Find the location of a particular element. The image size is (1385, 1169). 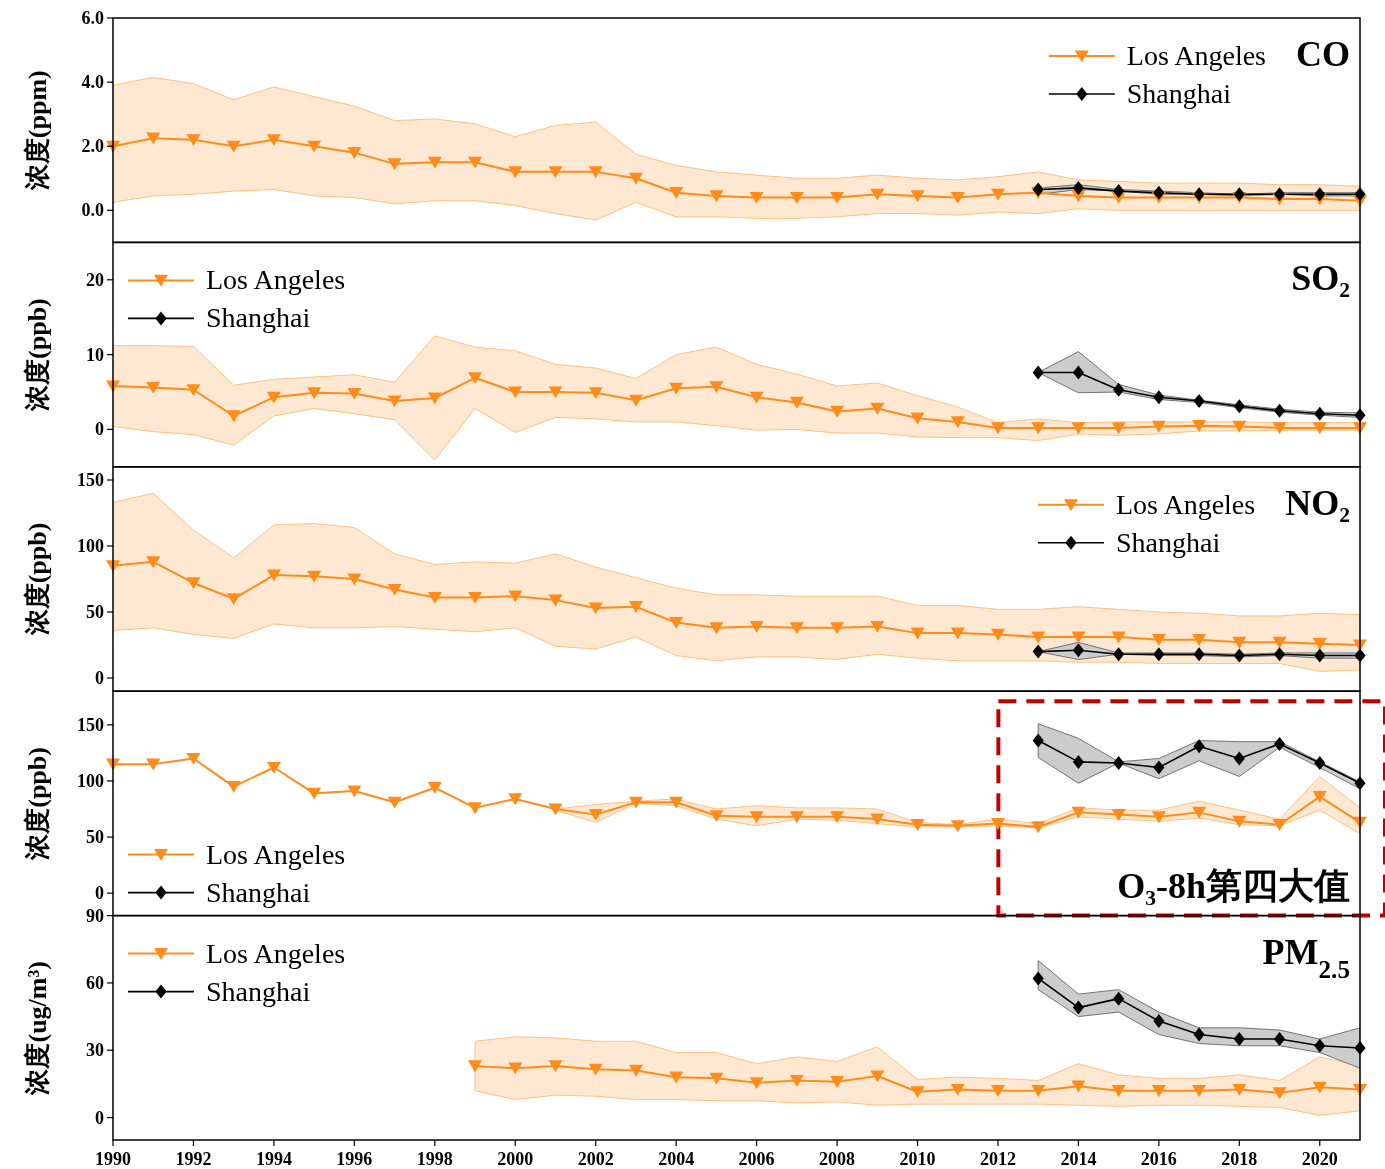

text: PM$_{2.5}$ is located at coordinates (1306, 957).